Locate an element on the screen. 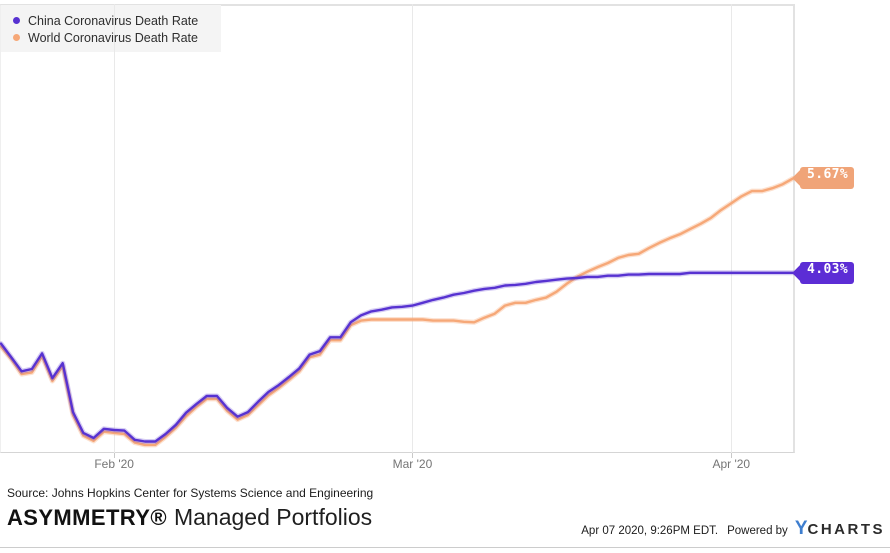 This screenshot has height=553, width=890. powered-by-label: Powered by is located at coordinates (757, 531).